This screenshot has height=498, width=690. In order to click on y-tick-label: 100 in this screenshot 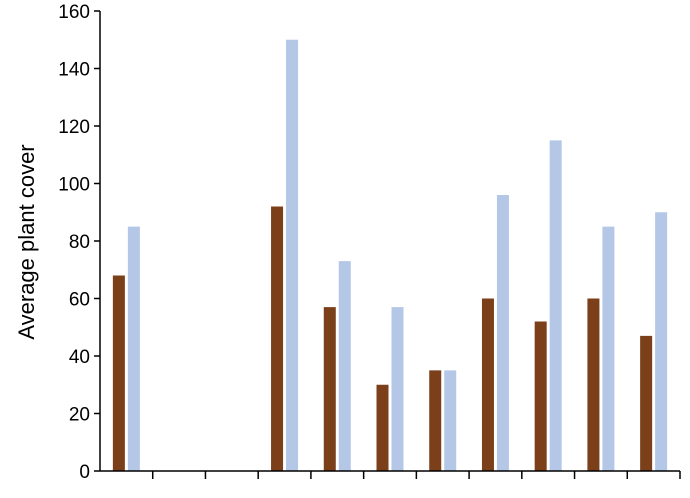, I will do `click(74, 185)`.